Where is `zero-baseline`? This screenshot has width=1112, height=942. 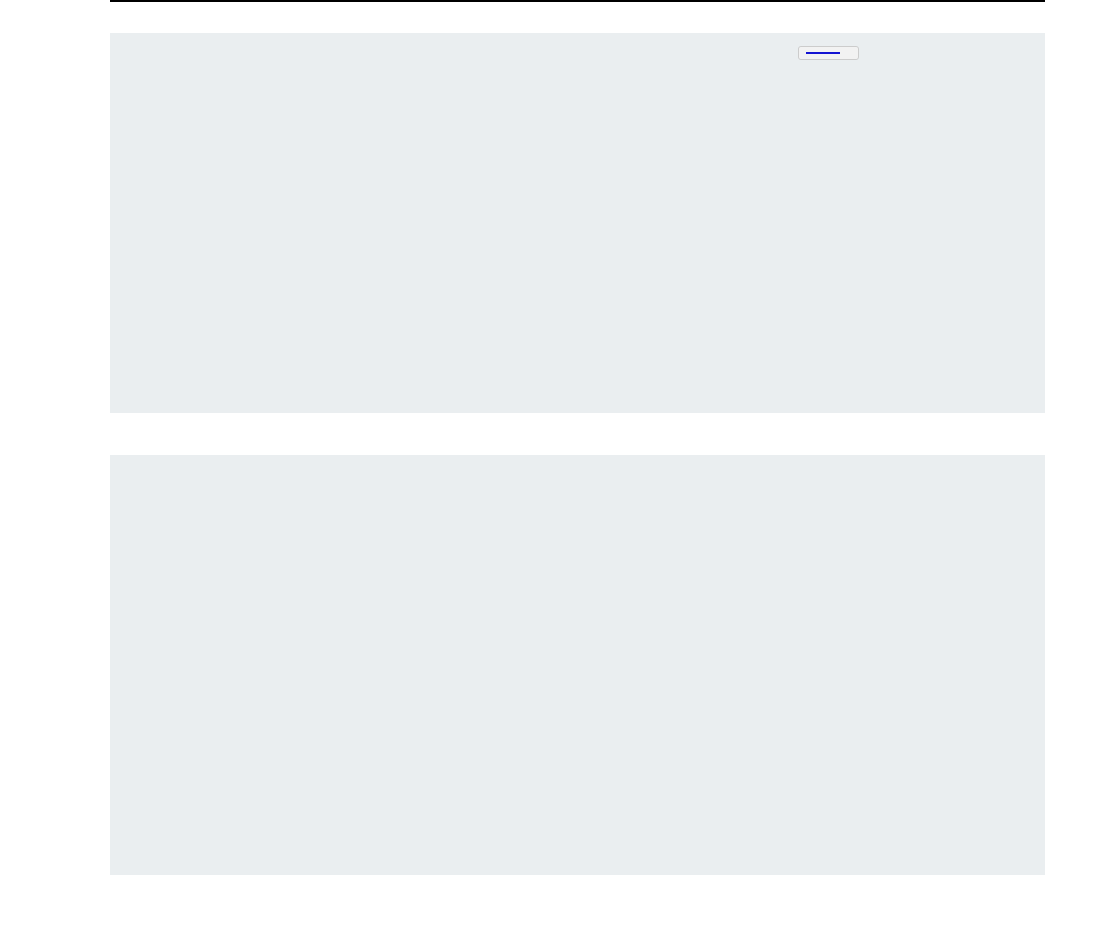 zero-baseline is located at coordinates (577, 1).